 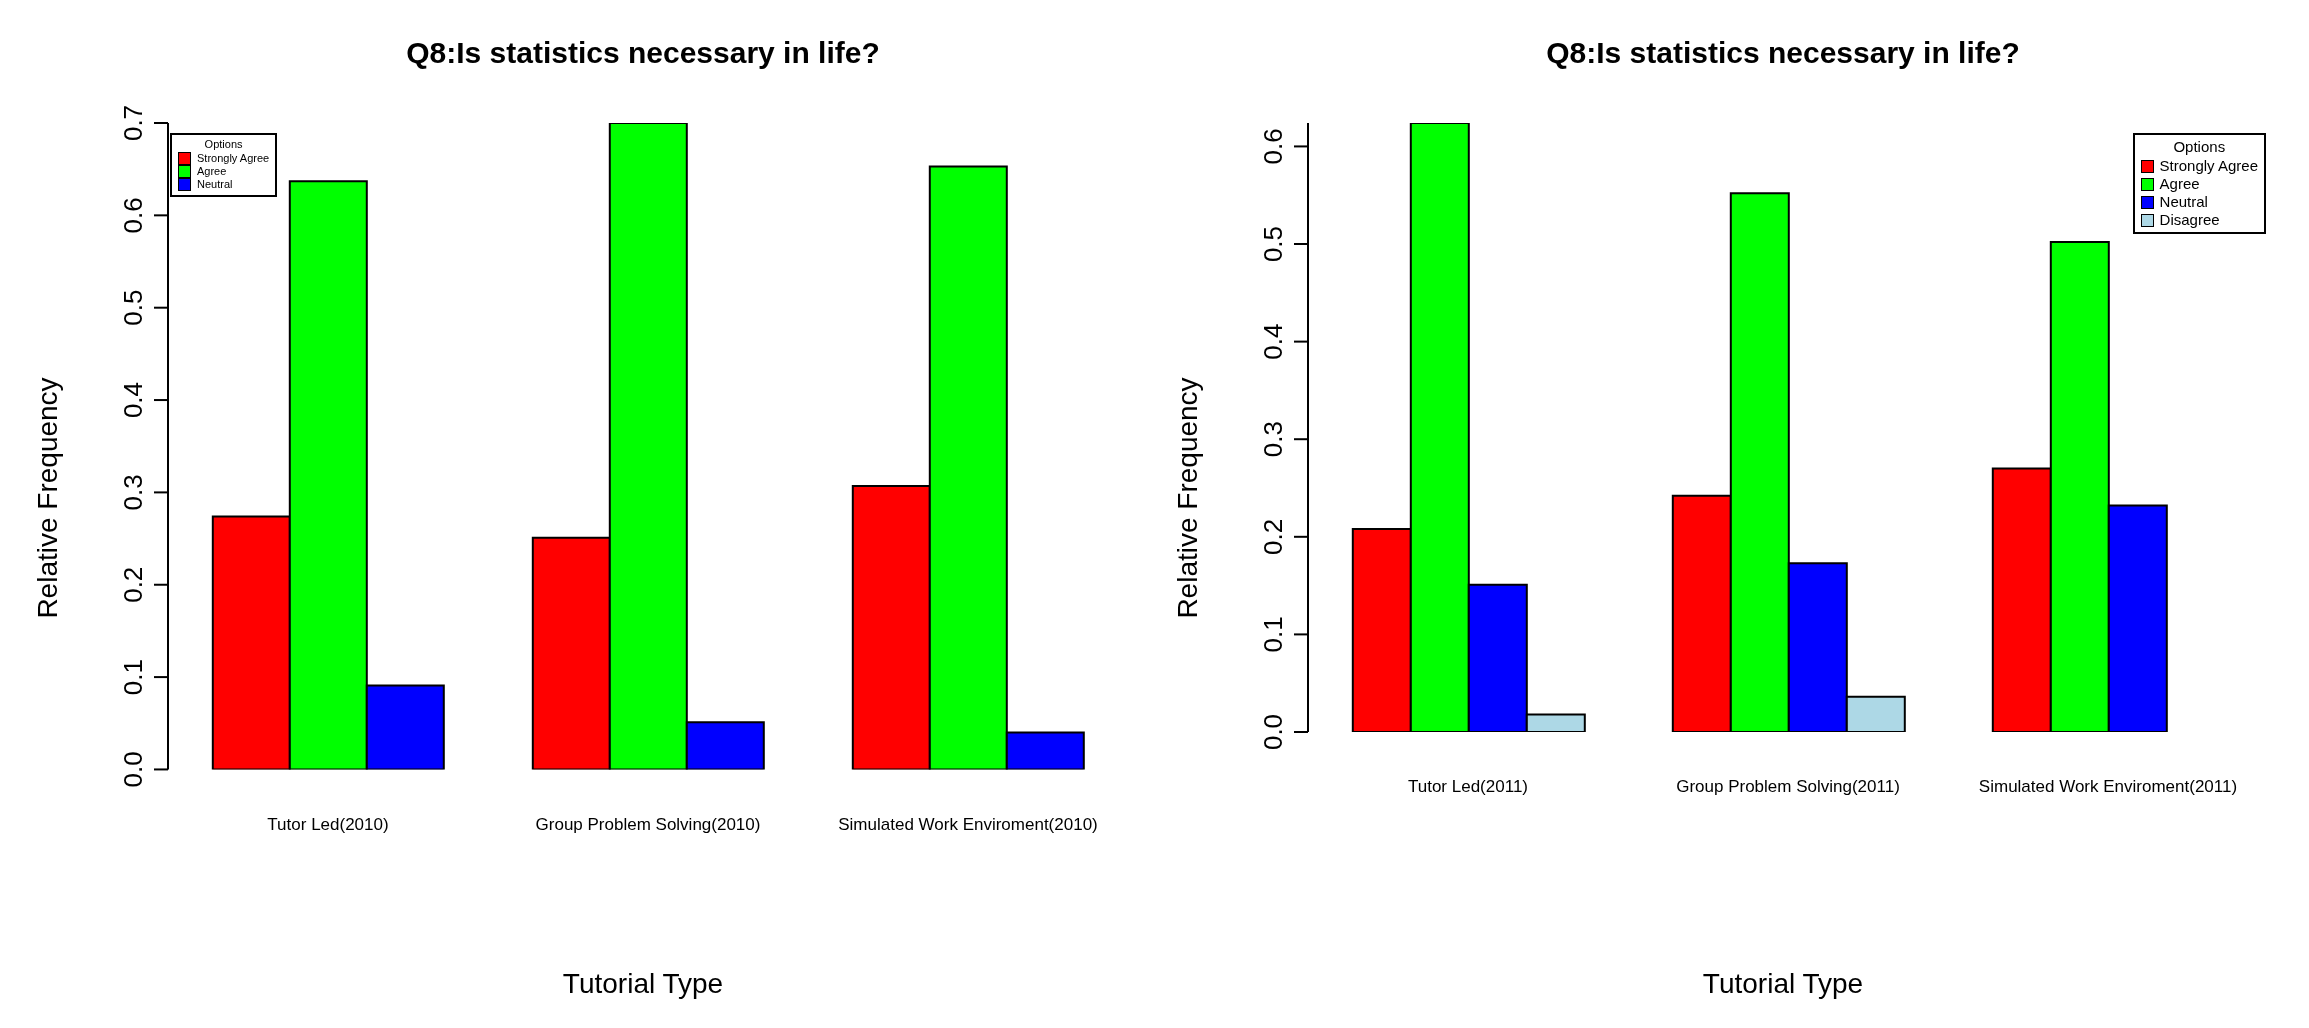 What do you see at coordinates (133, 123) in the screenshot?
I see `y-tick-label: 0.7` at bounding box center [133, 123].